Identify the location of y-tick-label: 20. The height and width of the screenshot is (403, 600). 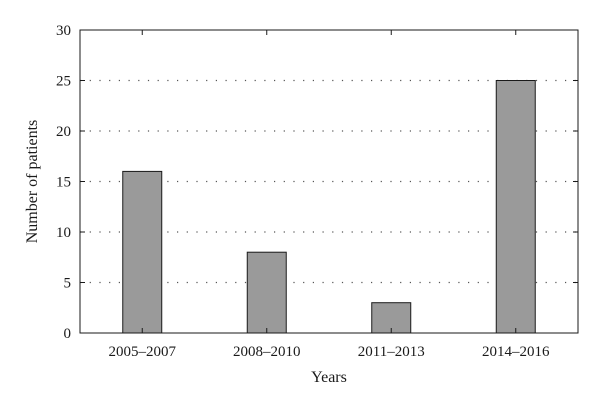
(63, 132).